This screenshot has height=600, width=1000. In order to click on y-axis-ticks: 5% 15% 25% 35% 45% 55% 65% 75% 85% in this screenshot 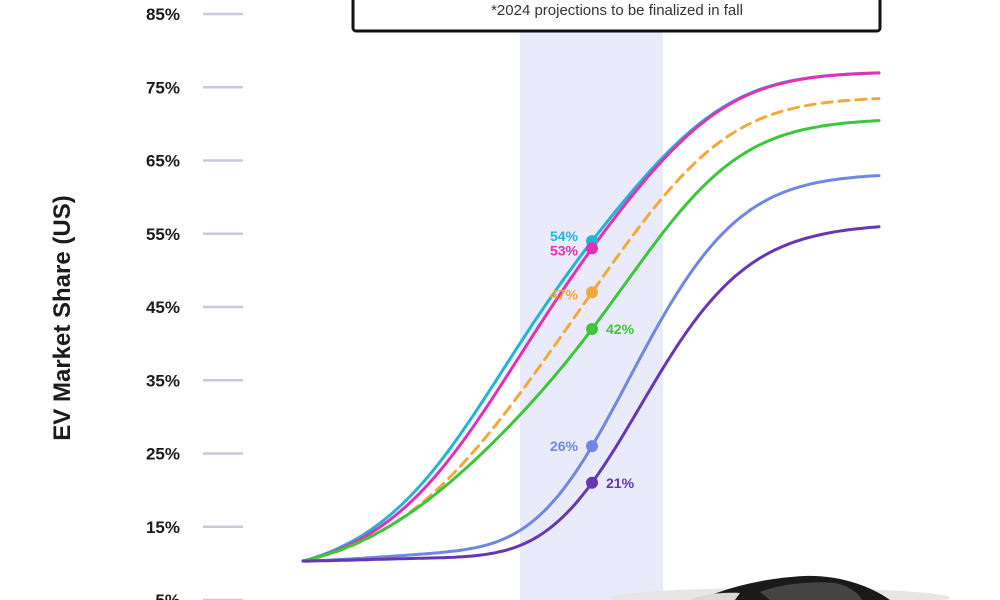, I will do `click(194, 302)`.